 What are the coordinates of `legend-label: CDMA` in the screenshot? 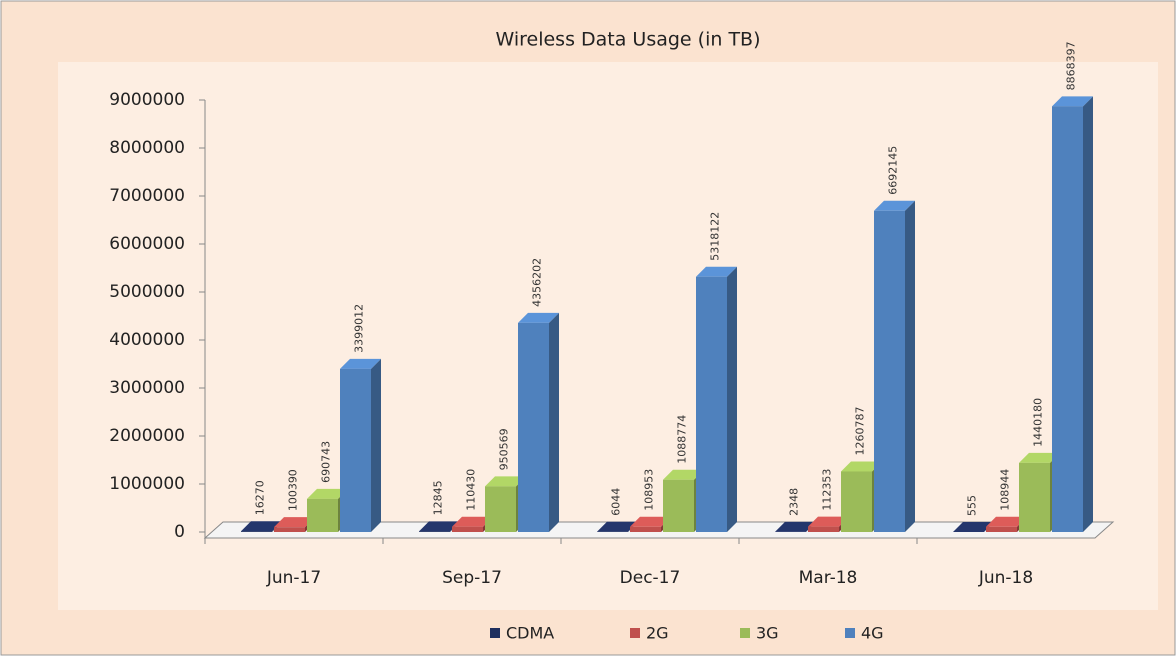 It's located at (530, 633).